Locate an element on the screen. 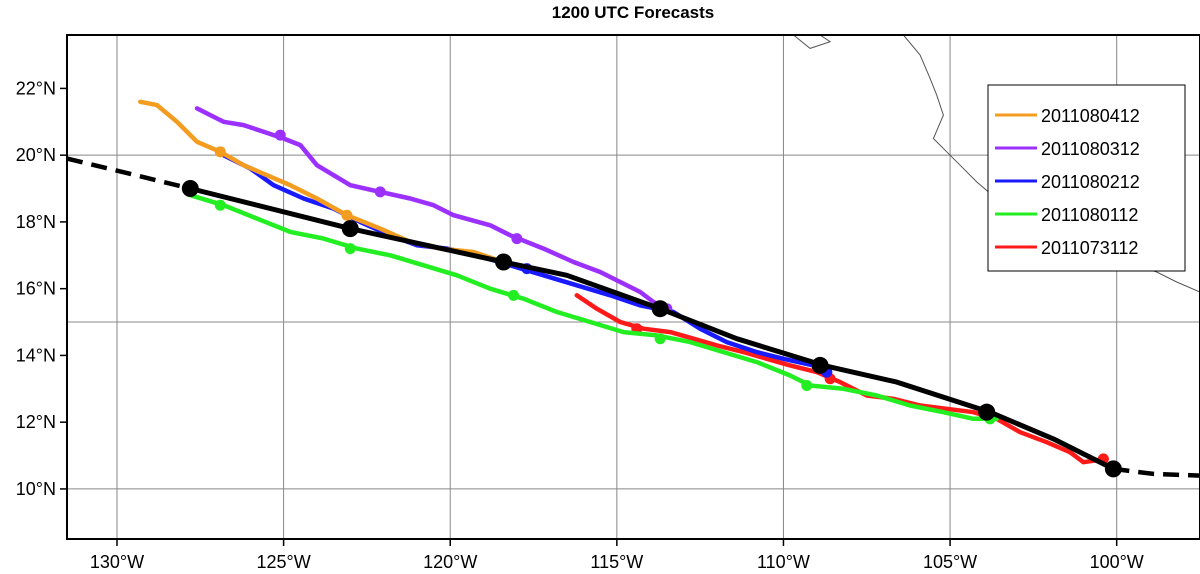  y-tick-label: 16°N is located at coordinates (36, 289).